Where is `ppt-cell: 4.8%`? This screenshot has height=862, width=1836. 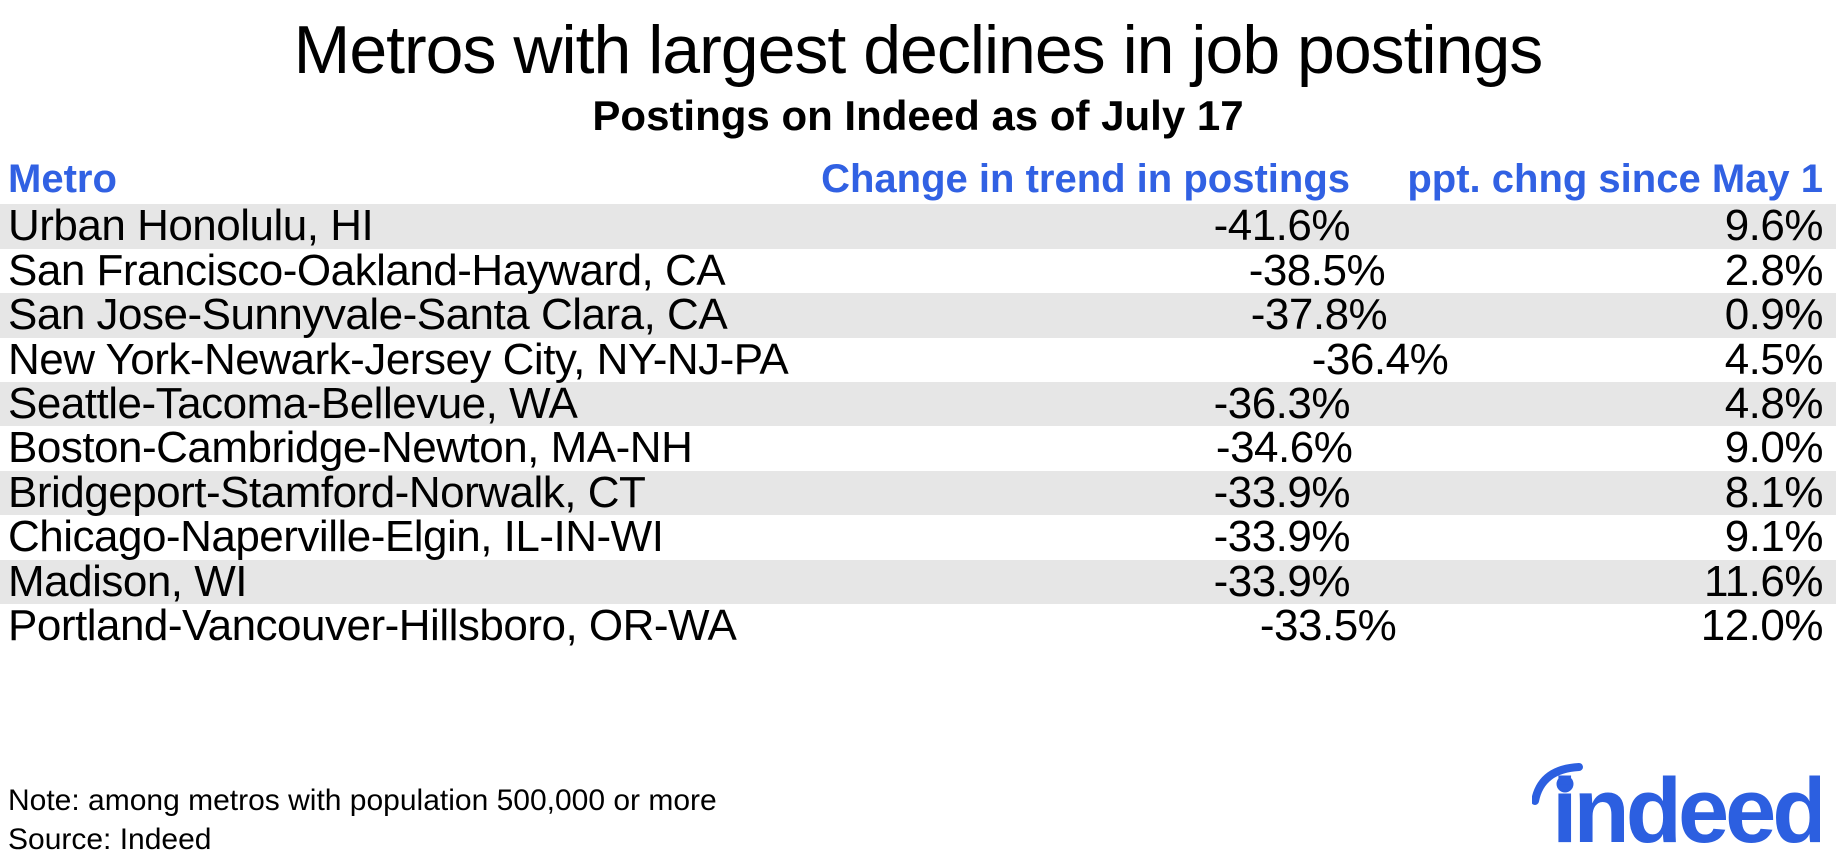 ppt-cell: 4.8% is located at coordinates (1774, 404).